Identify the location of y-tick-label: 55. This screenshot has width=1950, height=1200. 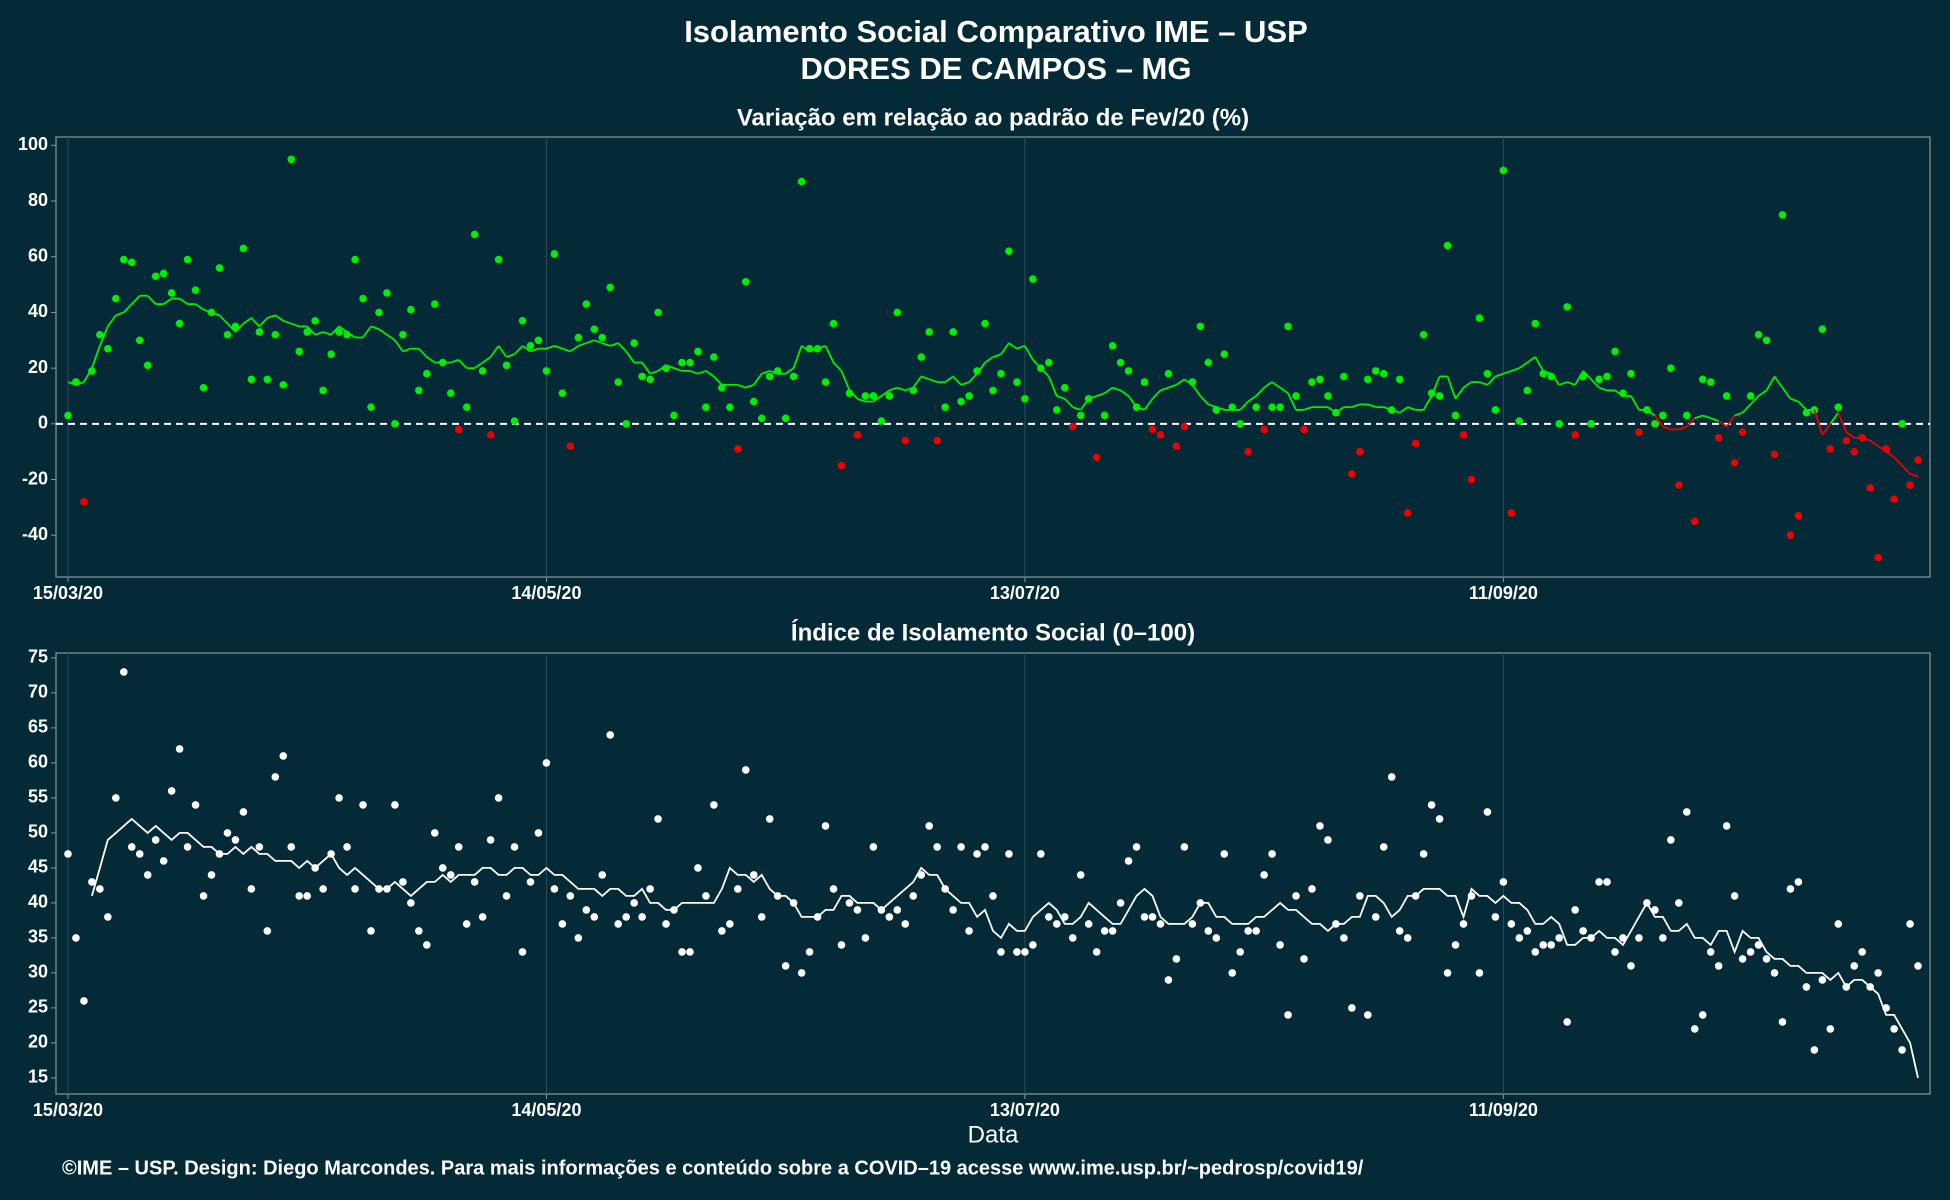
(38, 797).